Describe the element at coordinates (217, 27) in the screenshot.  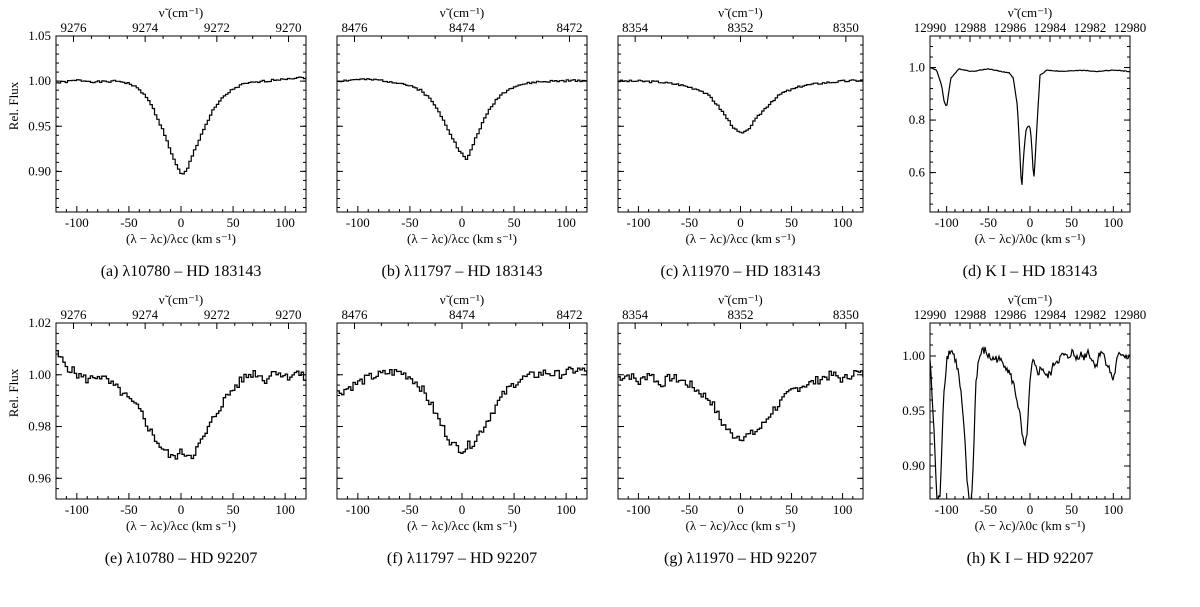
I see `top-tick-label: 9272` at that location.